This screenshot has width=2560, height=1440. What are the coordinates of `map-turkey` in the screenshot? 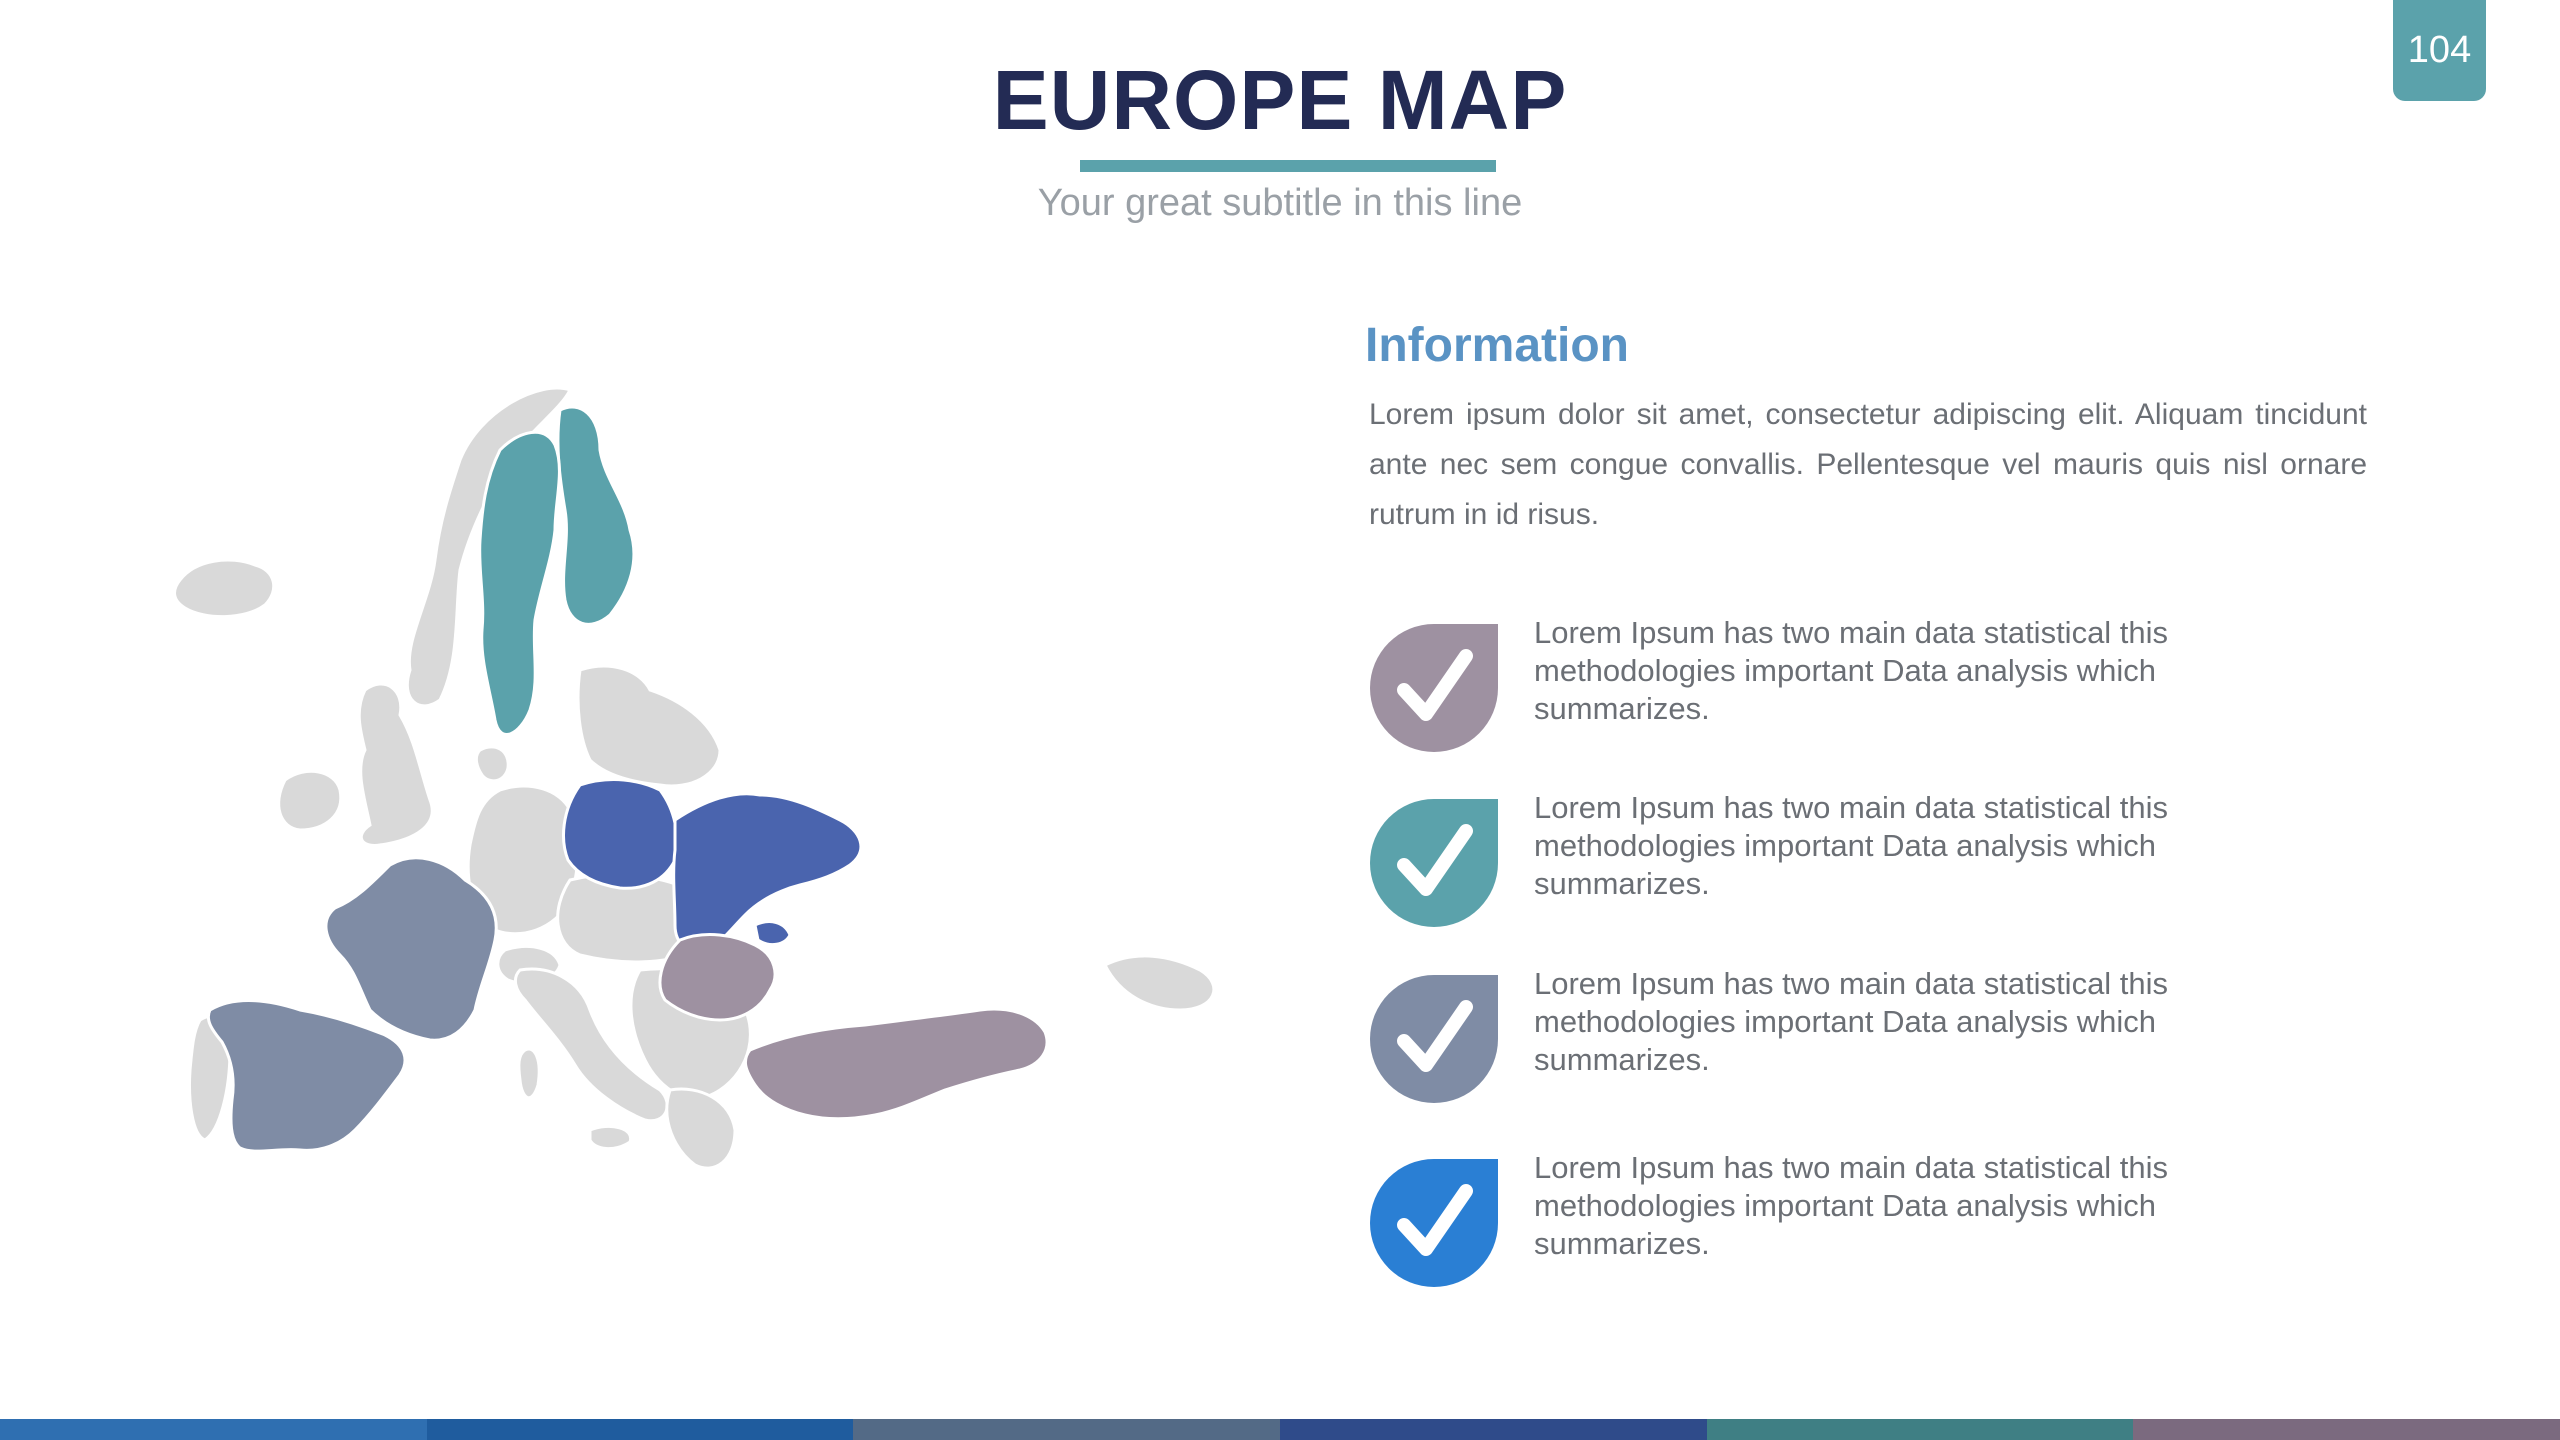 It's located at (896, 1064).